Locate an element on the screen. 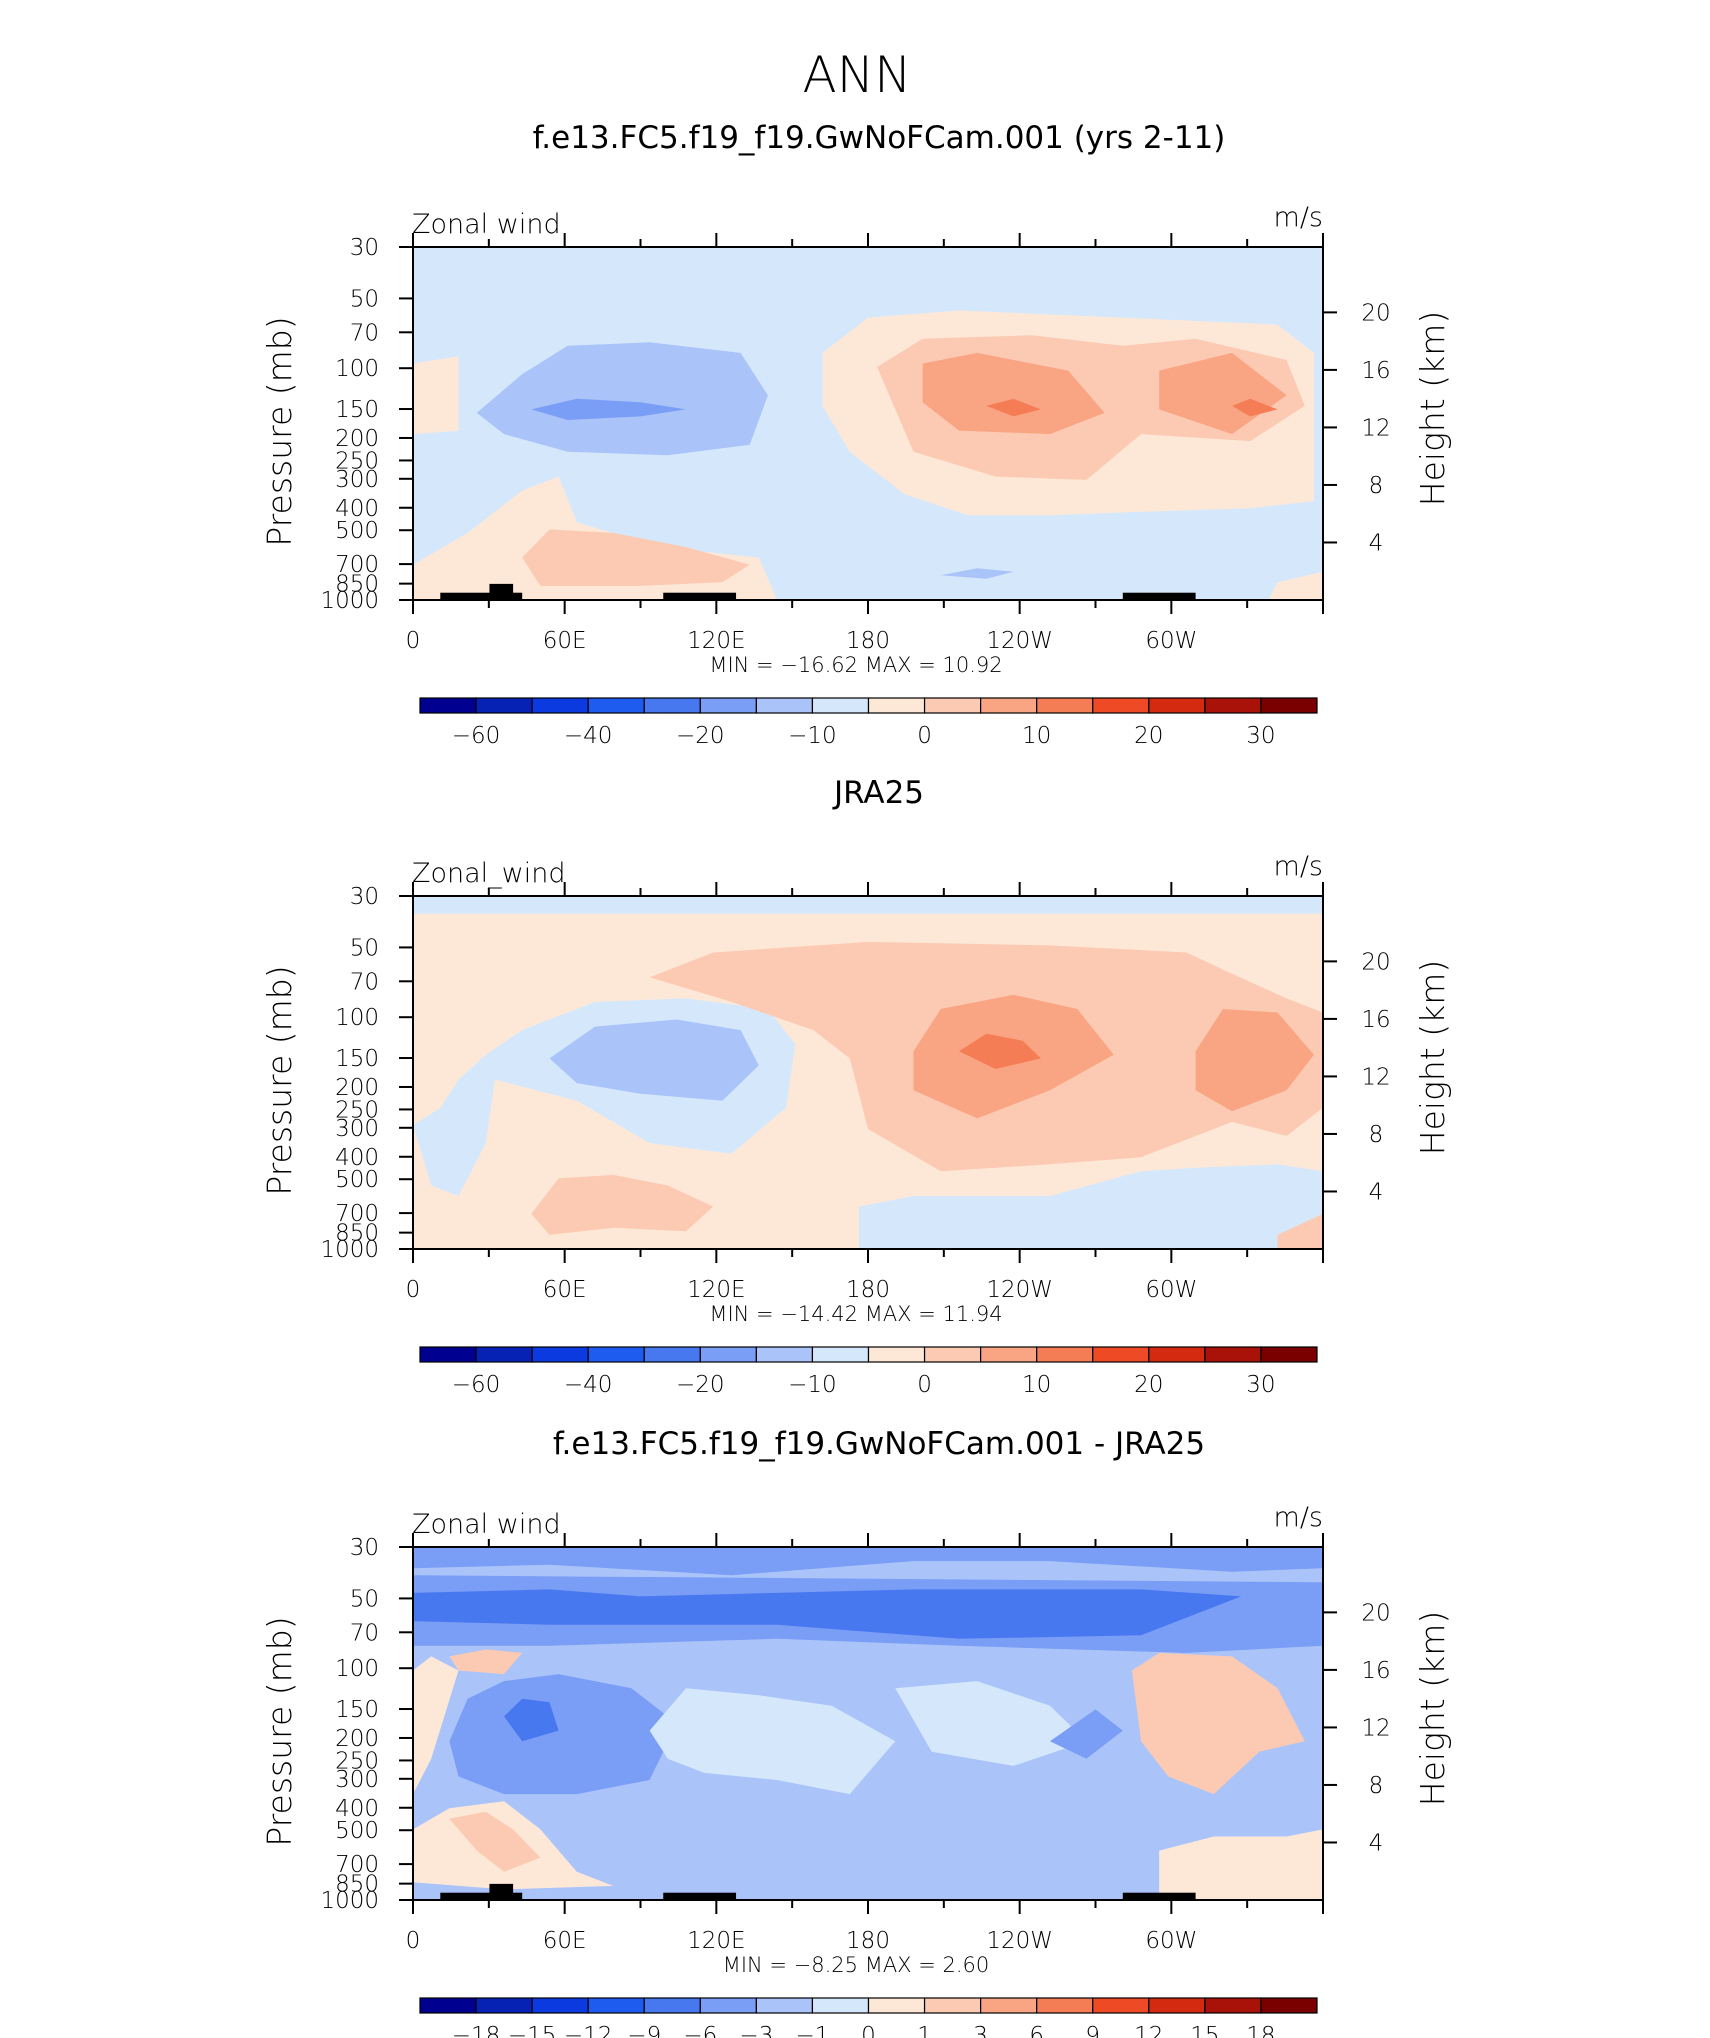 This screenshot has height=2038, width=1710. y-tick-label: 1000 is located at coordinates (349, 1250).